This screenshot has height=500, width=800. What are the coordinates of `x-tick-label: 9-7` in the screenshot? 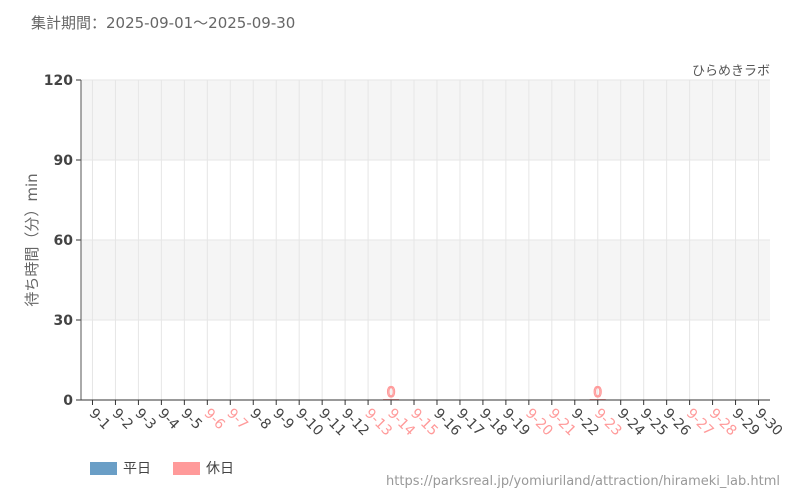 It's located at (236, 419).